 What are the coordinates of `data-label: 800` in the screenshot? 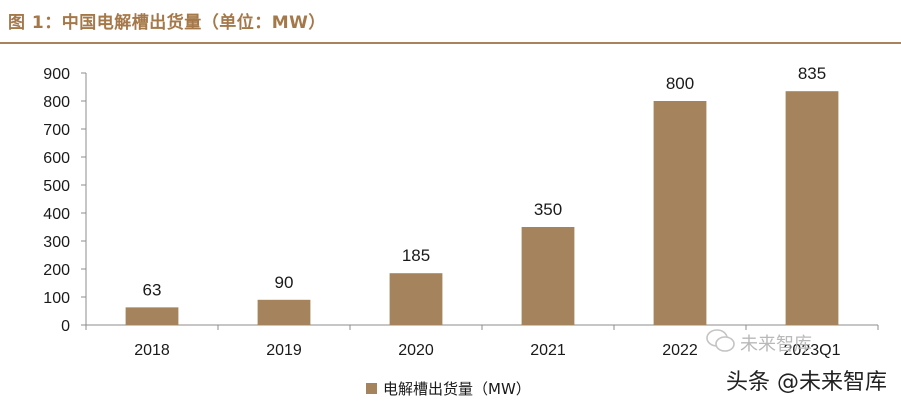 It's located at (680, 83).